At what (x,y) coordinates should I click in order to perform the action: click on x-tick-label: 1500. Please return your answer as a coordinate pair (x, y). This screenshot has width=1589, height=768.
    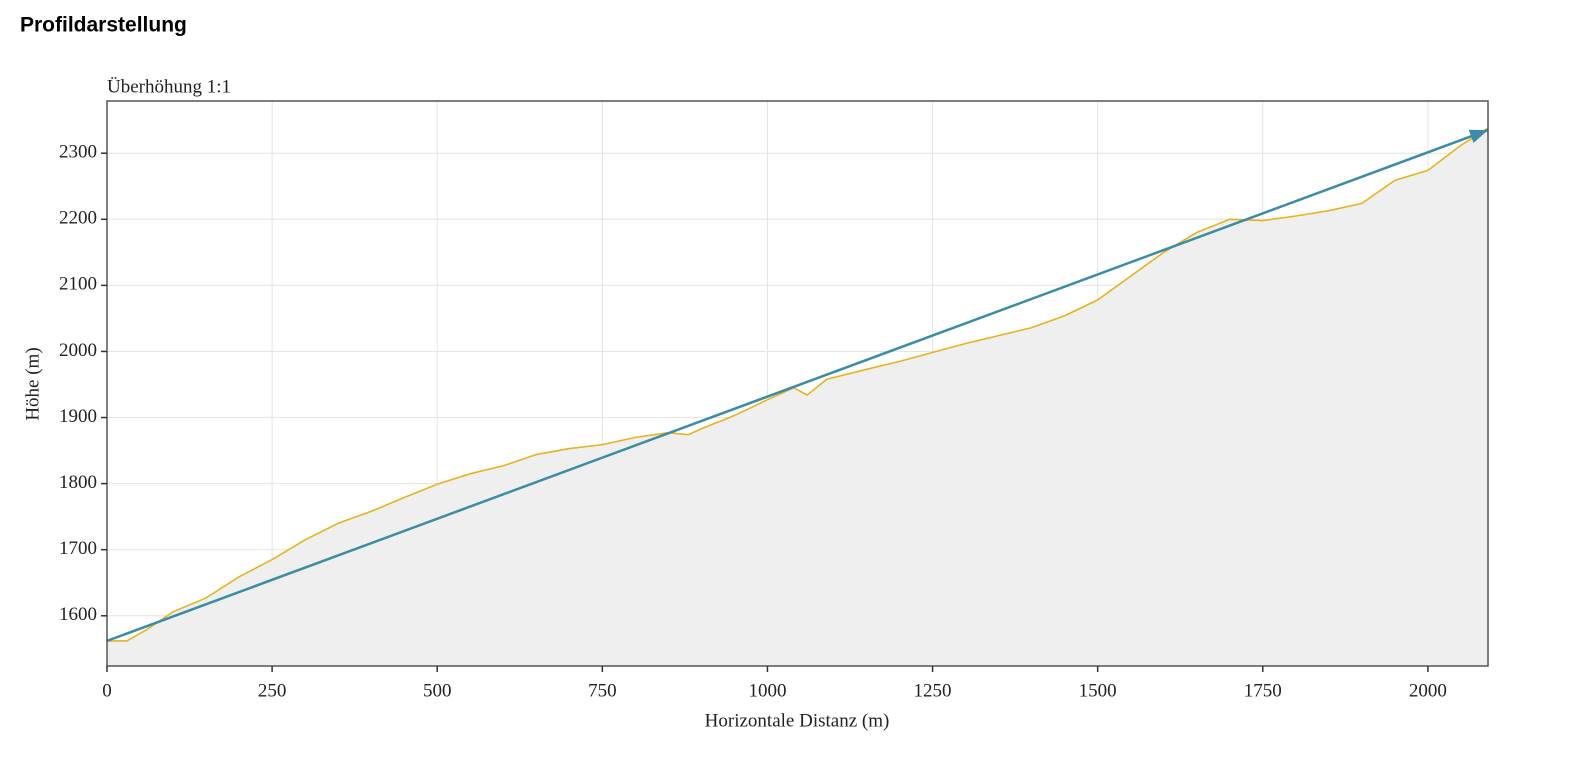
    Looking at the image, I should click on (1098, 690).